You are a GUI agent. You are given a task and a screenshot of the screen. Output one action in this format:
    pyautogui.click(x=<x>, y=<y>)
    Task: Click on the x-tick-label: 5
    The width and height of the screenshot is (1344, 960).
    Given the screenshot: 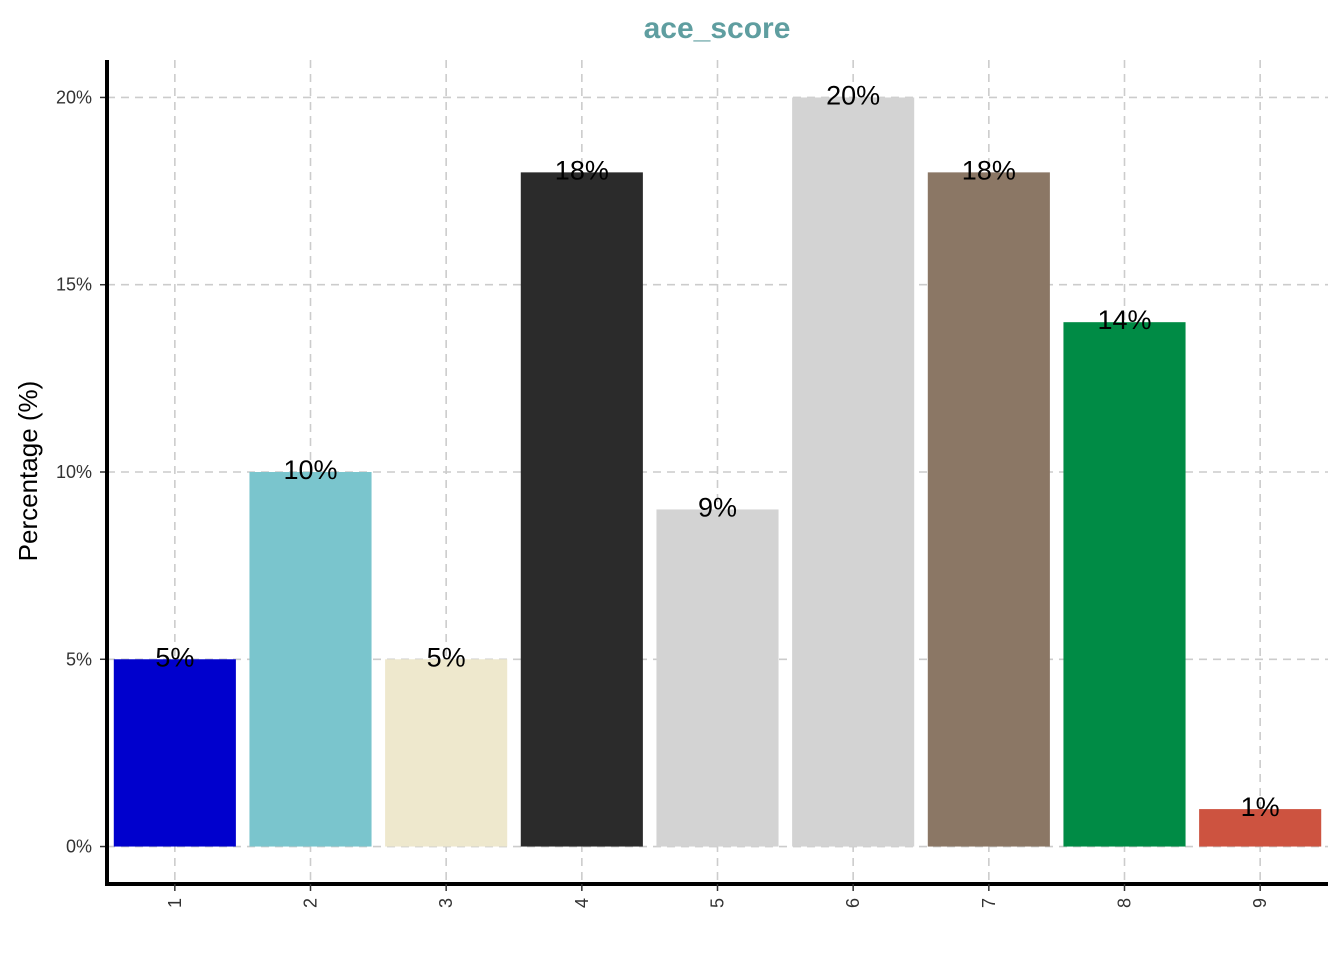 What is the action you would take?
    pyautogui.click(x=718, y=903)
    